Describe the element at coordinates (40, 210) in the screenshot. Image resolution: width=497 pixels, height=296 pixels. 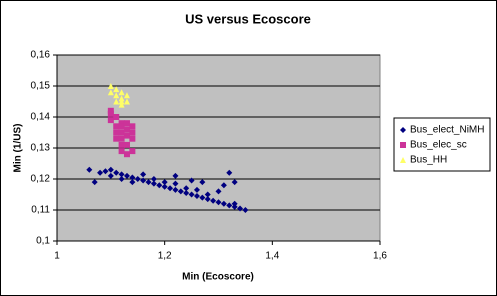
I see `y-tick-label: 0,11` at that location.